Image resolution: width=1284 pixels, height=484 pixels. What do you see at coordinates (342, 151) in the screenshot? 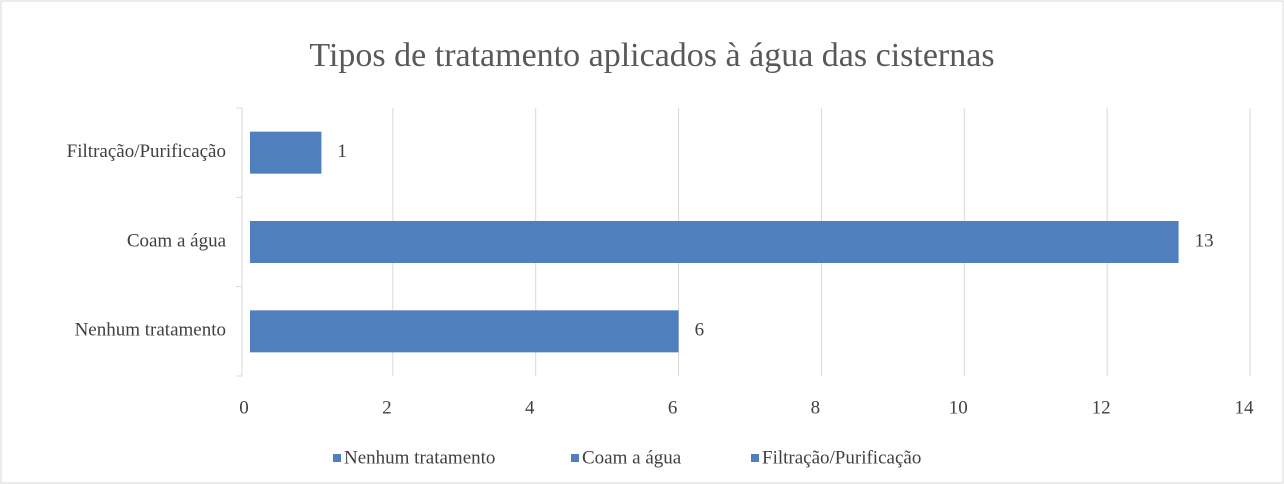
I see `data-label: 1` at bounding box center [342, 151].